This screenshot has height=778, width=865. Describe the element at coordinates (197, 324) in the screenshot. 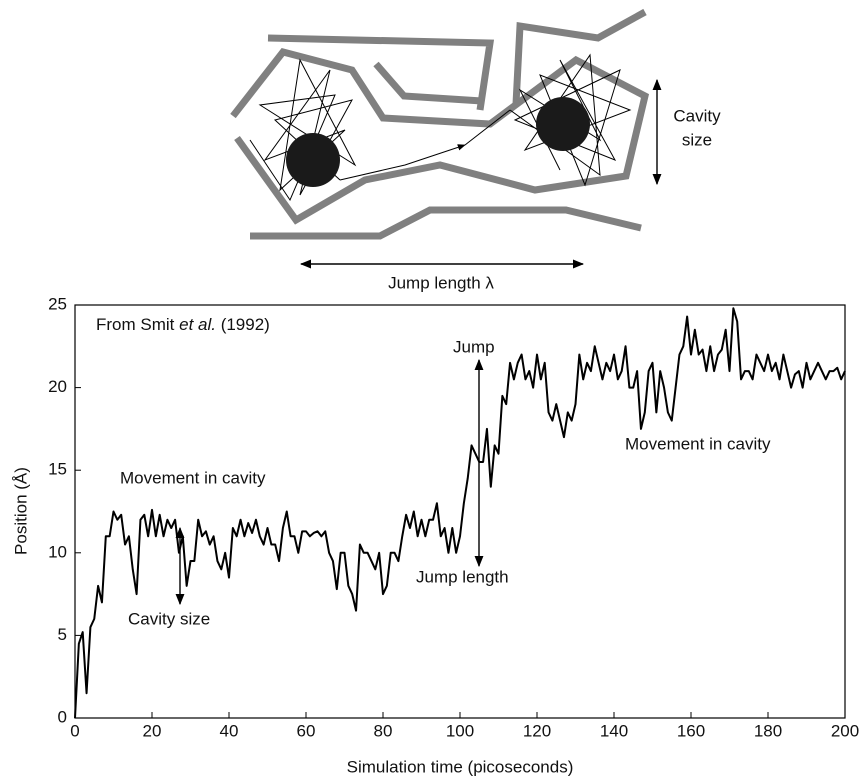

I see `annotation-part: et al.` at that location.